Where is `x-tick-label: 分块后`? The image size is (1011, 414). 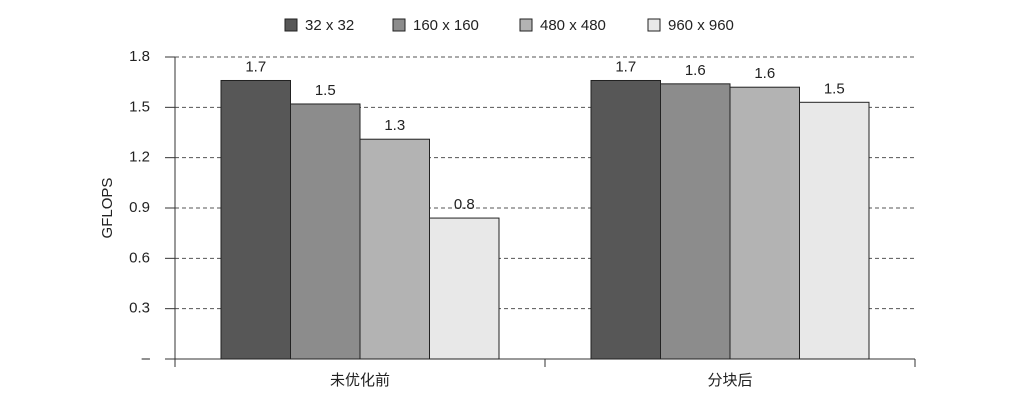 x-tick-label: 分块后 is located at coordinates (729, 380).